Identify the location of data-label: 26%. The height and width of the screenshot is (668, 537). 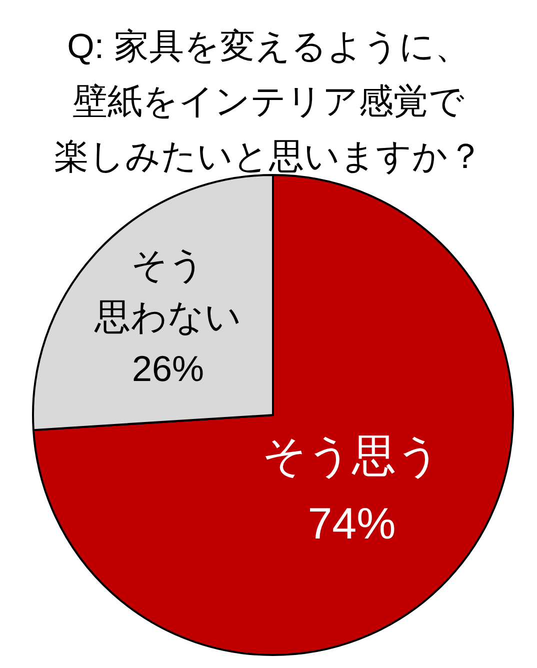
(168, 369).